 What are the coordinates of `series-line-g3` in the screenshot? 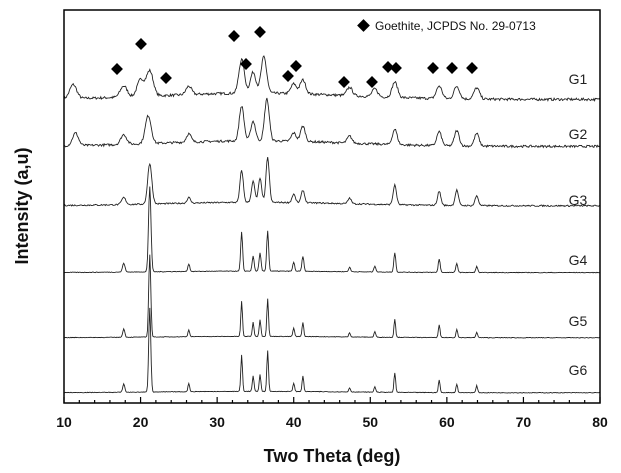 It's located at (332, 182).